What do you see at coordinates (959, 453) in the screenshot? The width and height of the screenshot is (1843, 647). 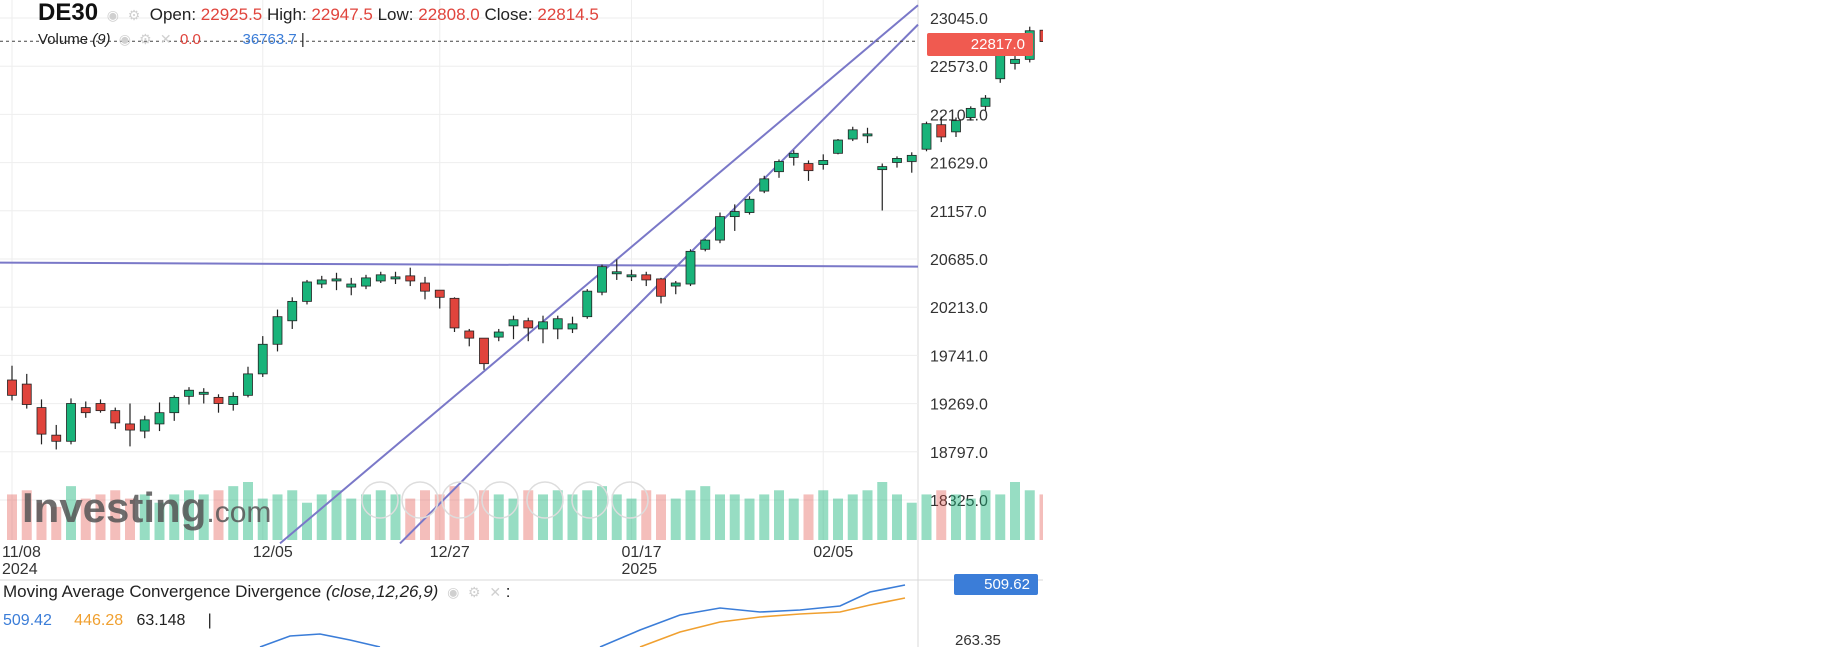 I see `y-tick-label: 18797.0` at bounding box center [959, 453].